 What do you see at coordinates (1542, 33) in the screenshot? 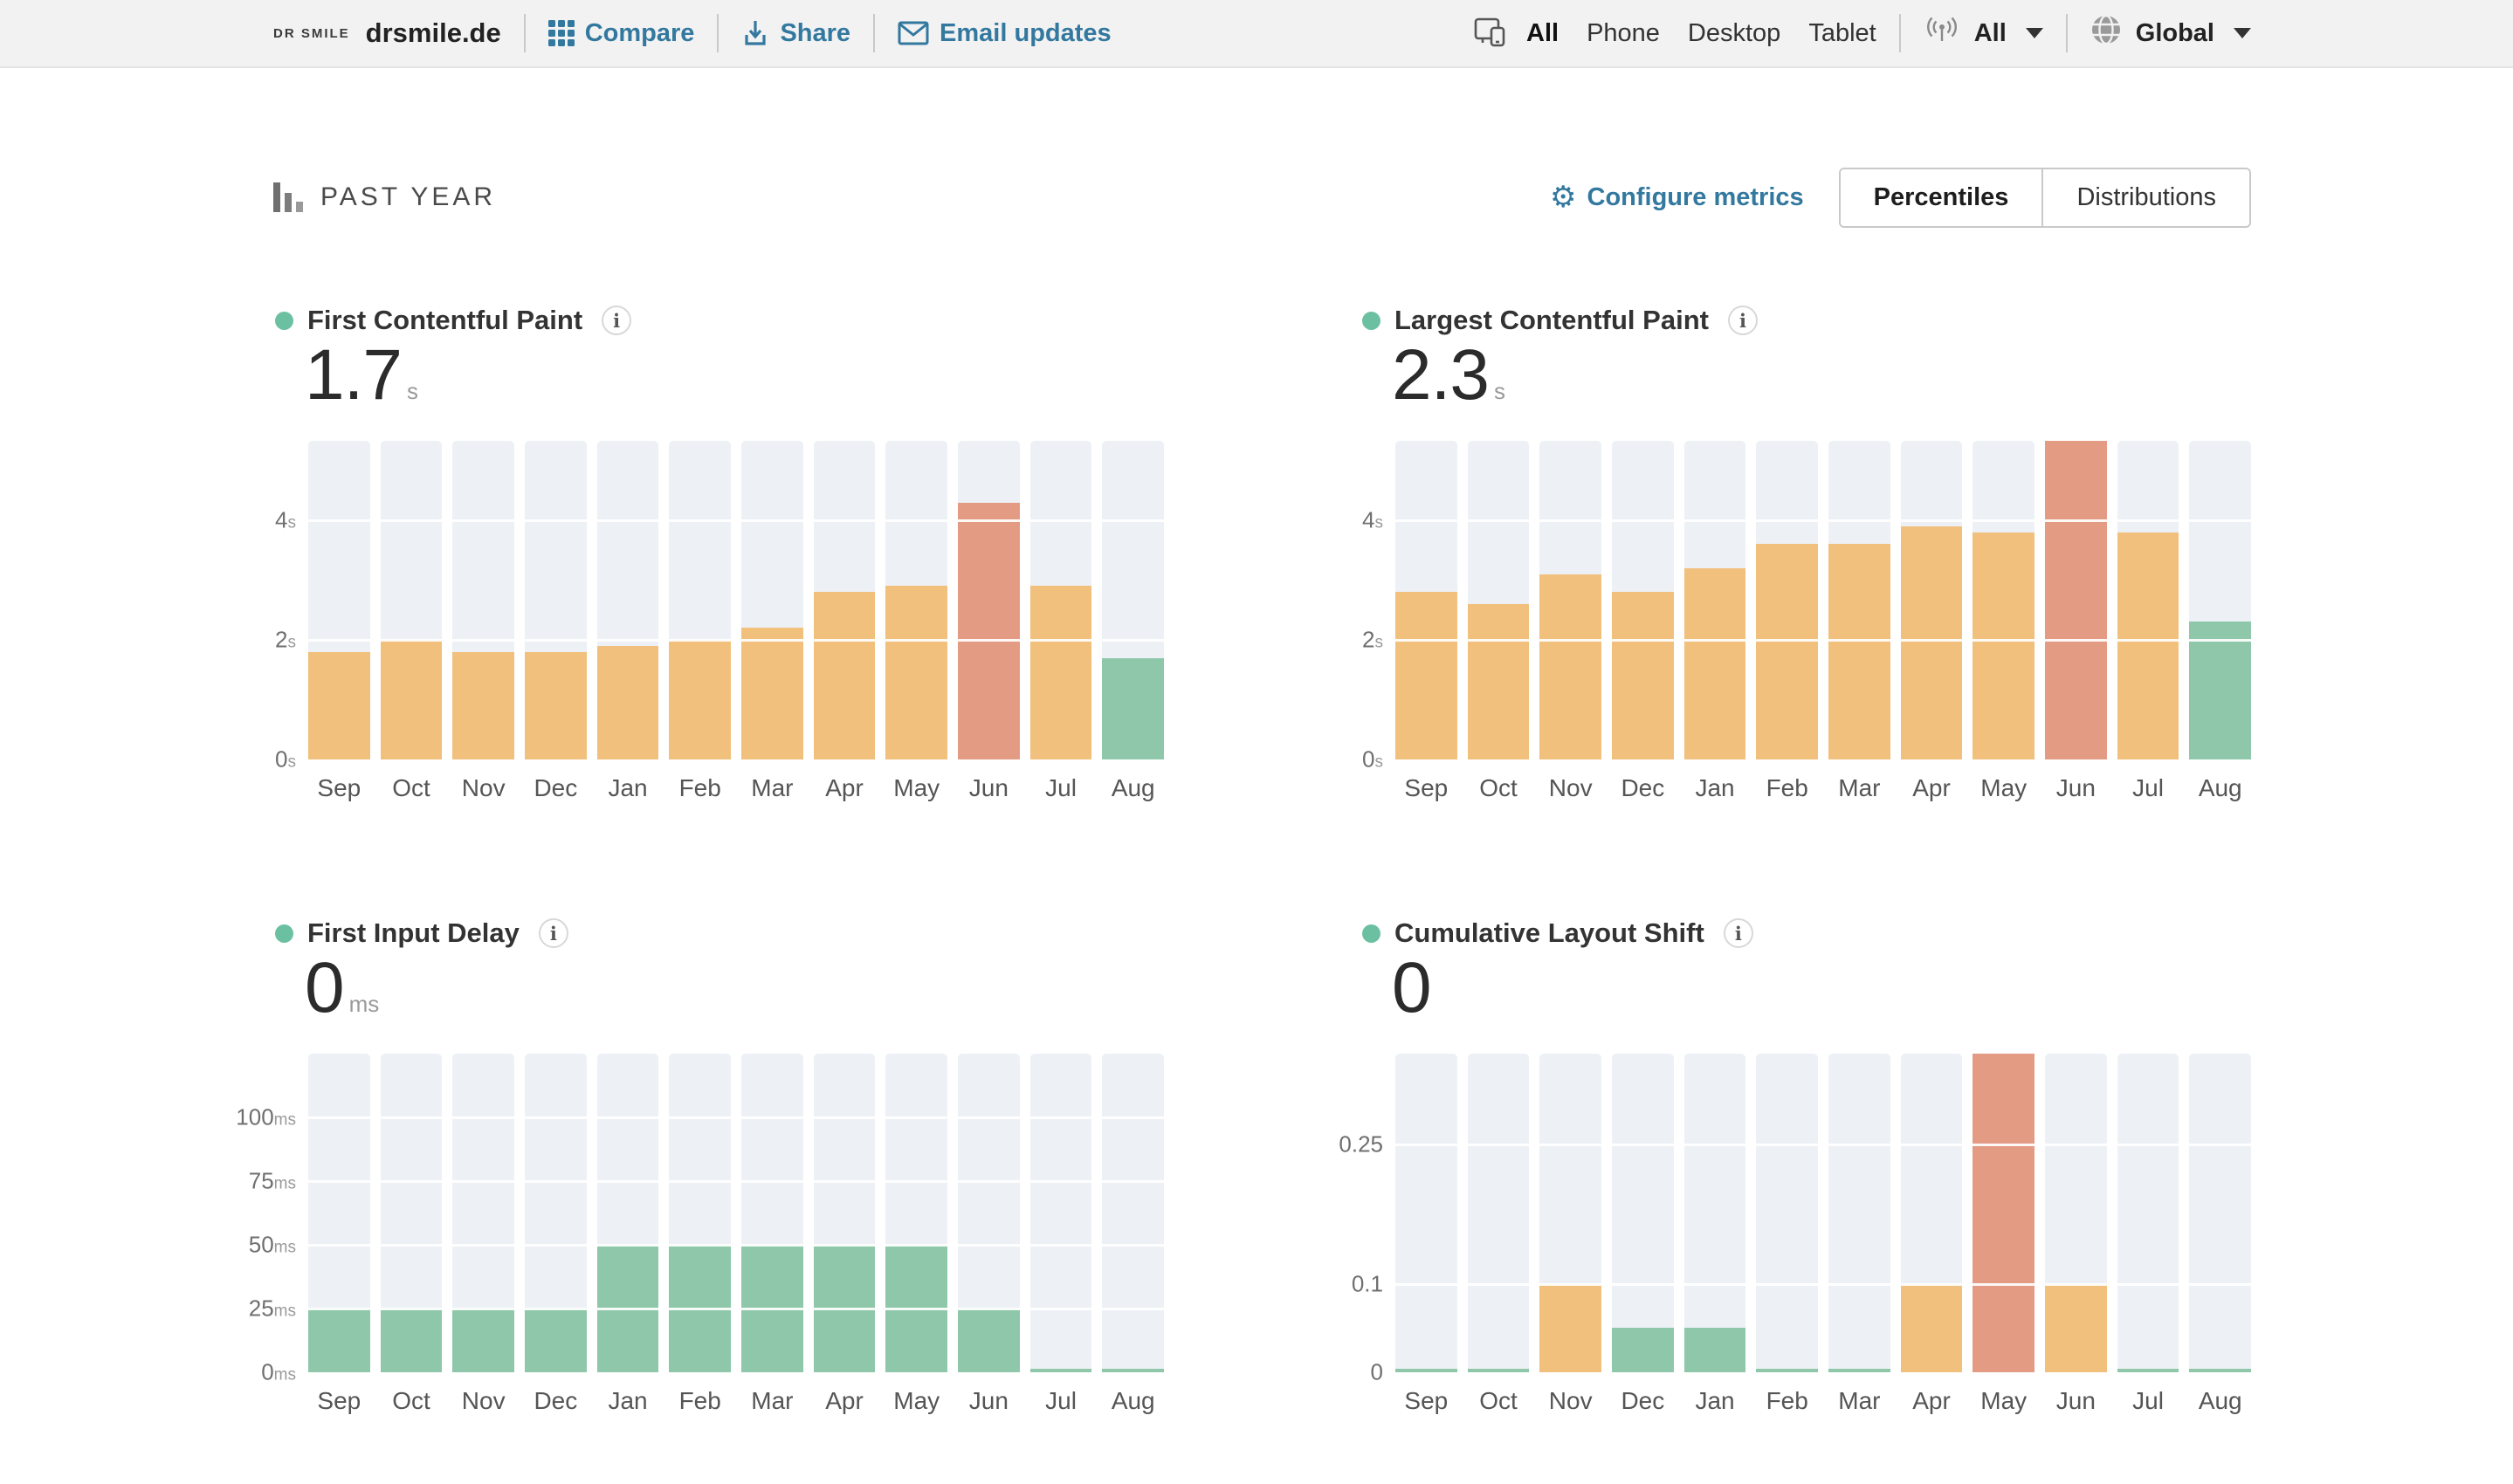
I see `device-filter-all: All` at bounding box center [1542, 33].